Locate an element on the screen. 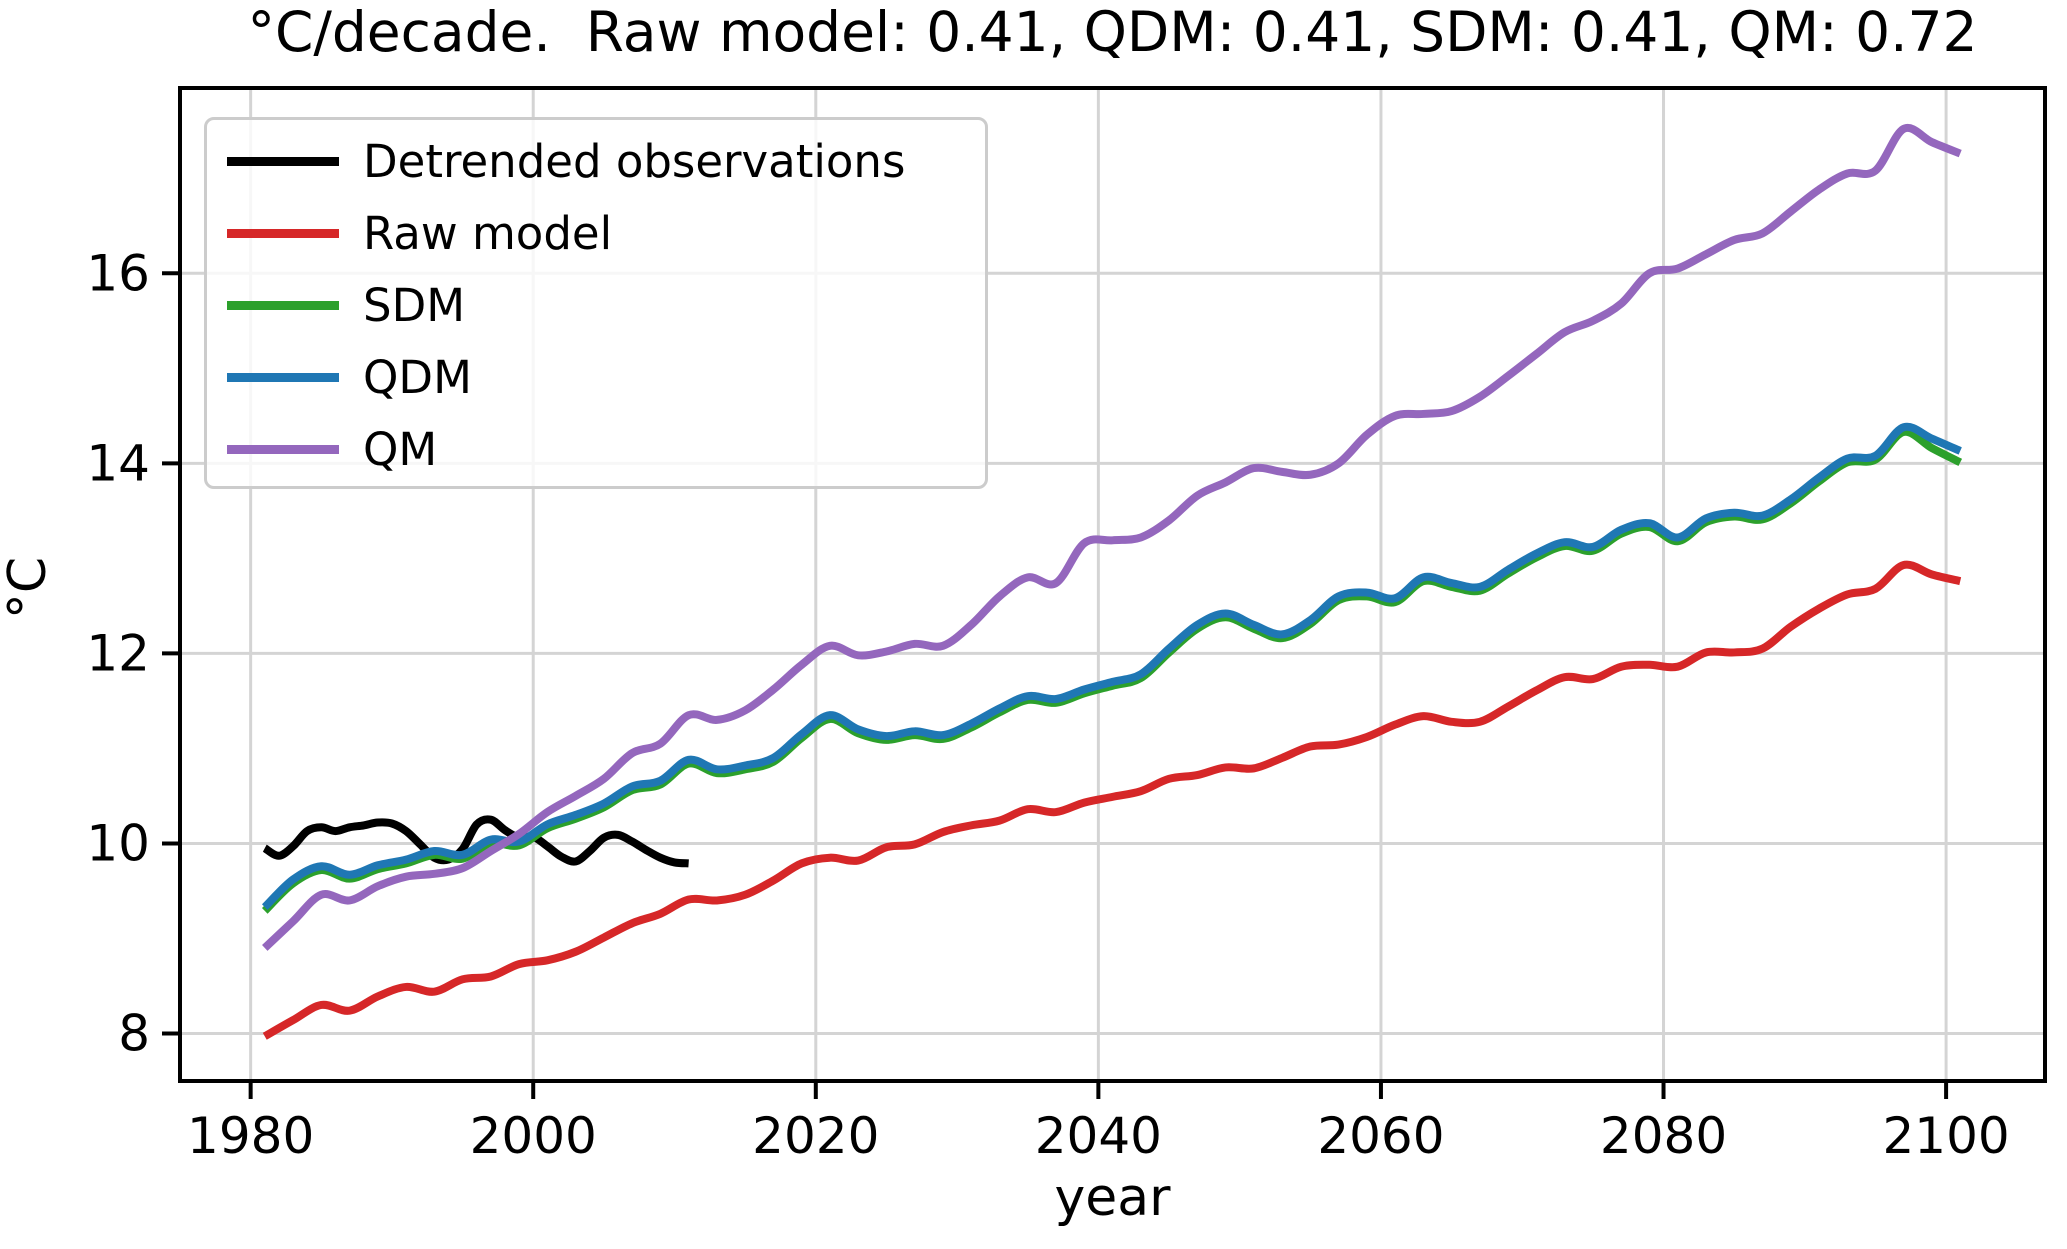  x-tick-label: 2060 is located at coordinates (1380, 1136).